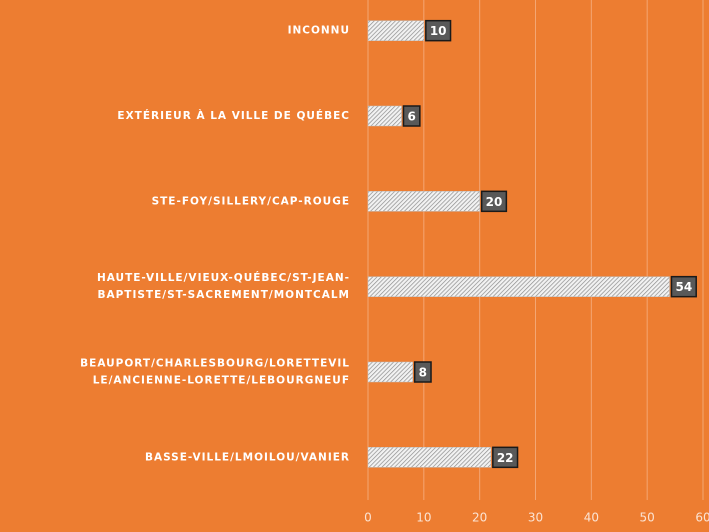 Image resolution: width=709 pixels, height=532 pixels. I want to click on data-label: 20, so click(494, 202).